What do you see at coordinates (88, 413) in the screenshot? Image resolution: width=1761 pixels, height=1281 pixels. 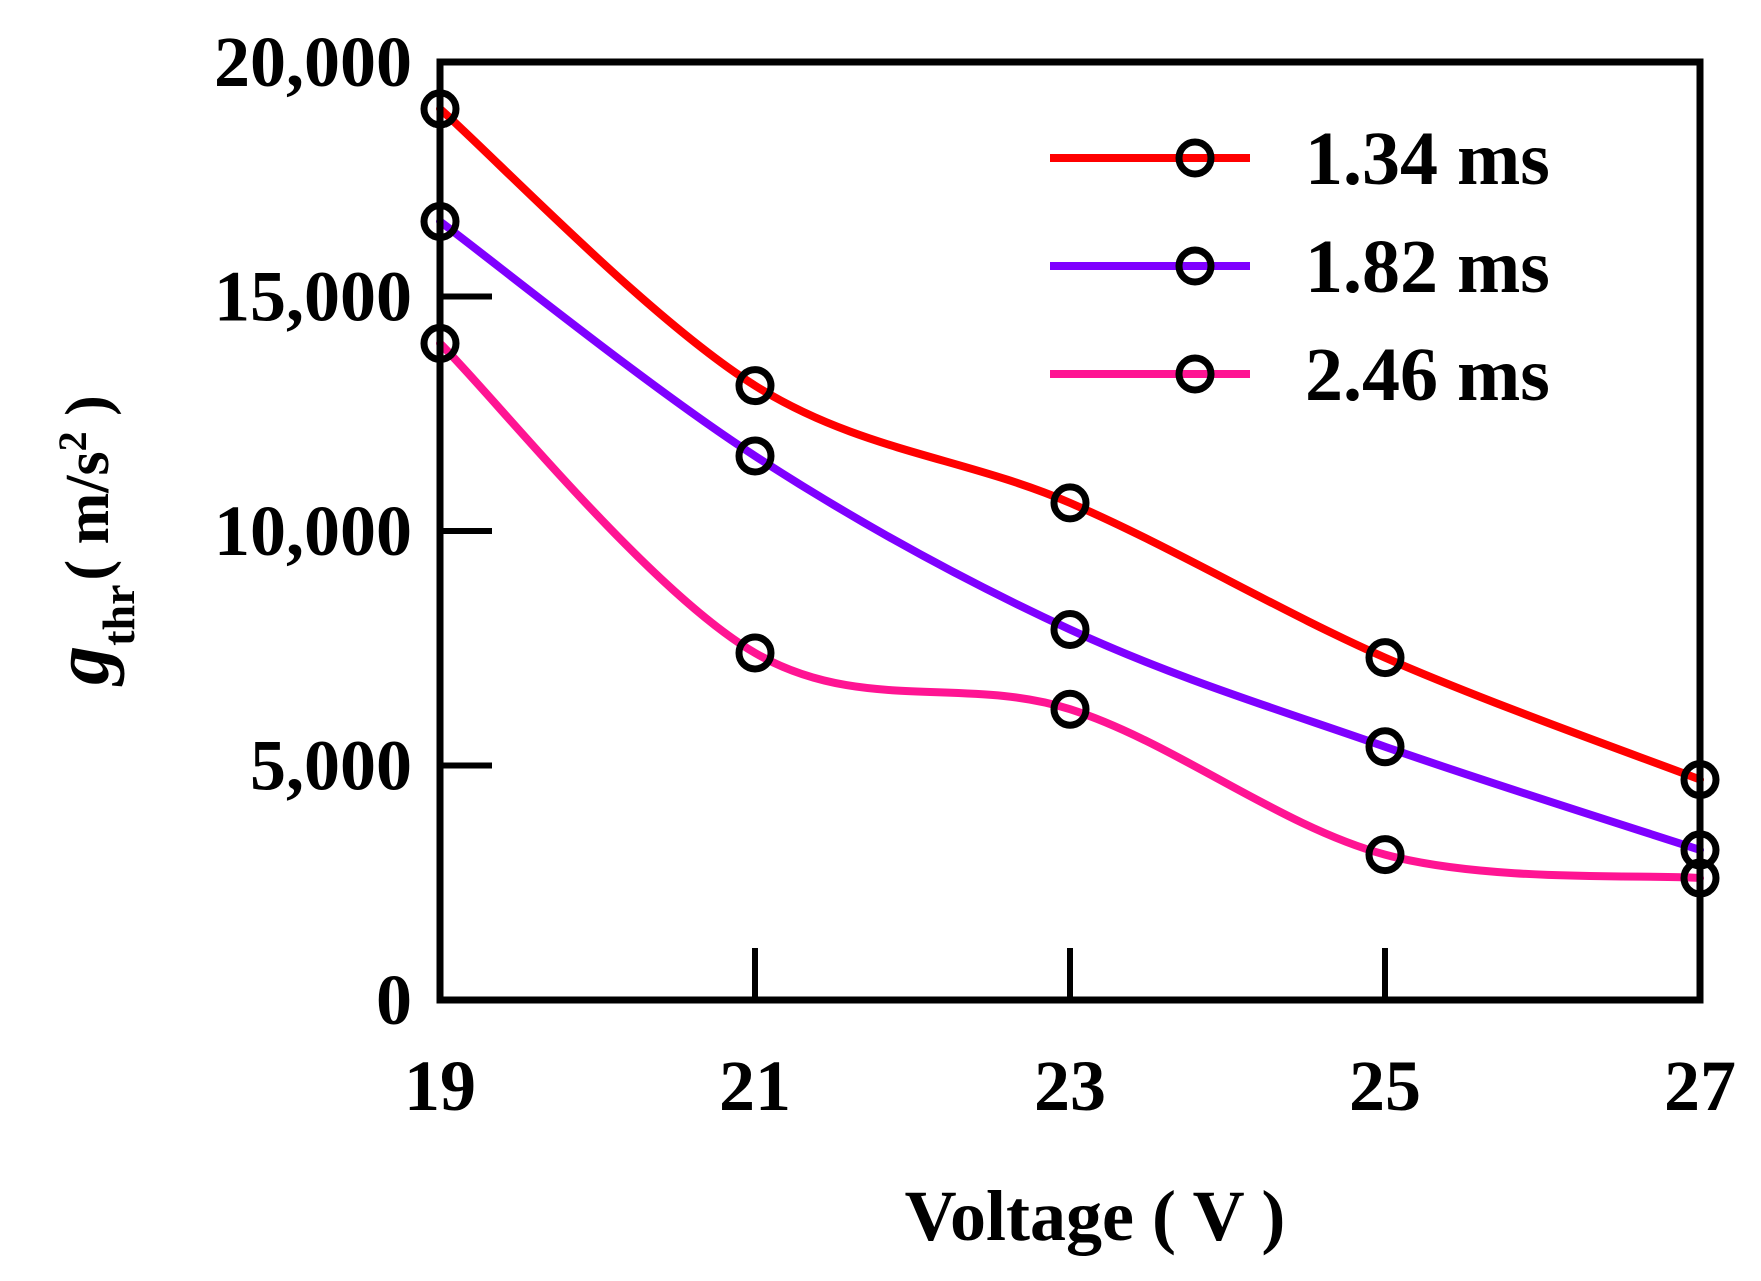 I see `y-axis-units-end: )` at bounding box center [88, 413].